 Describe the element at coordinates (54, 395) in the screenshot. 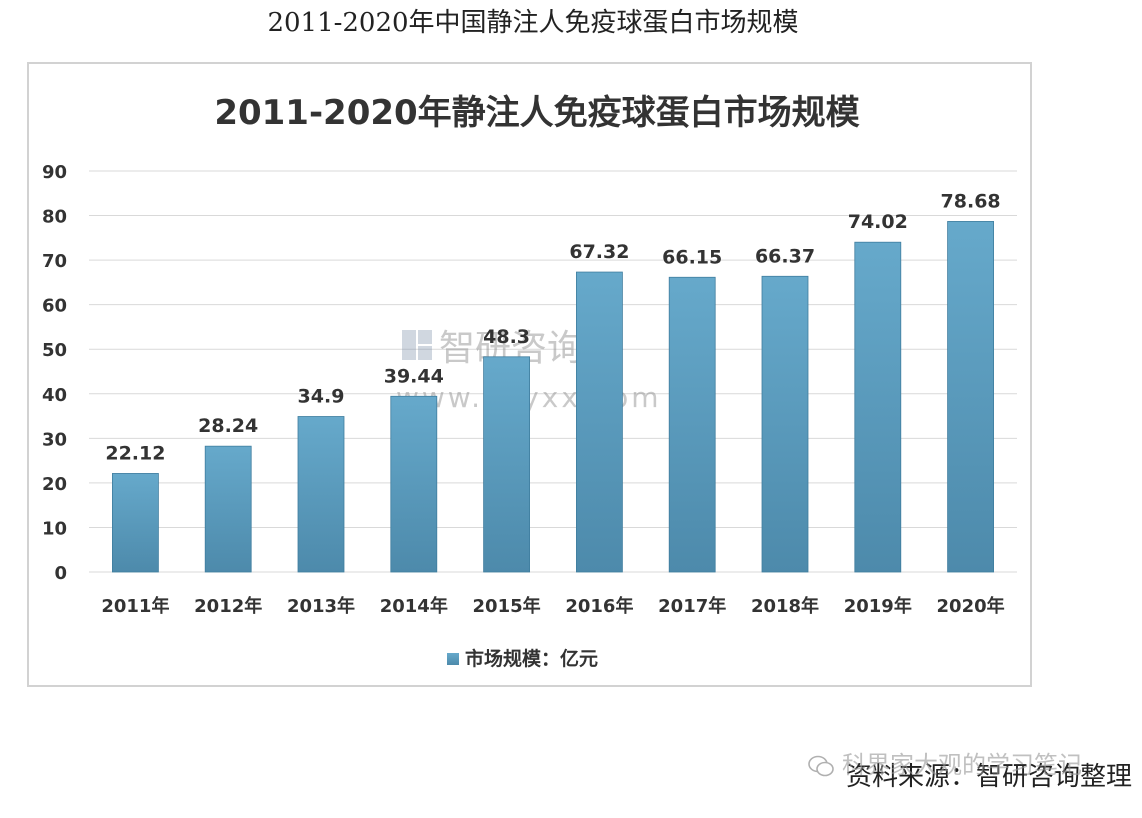

I see `y-tick-label: 40` at that location.